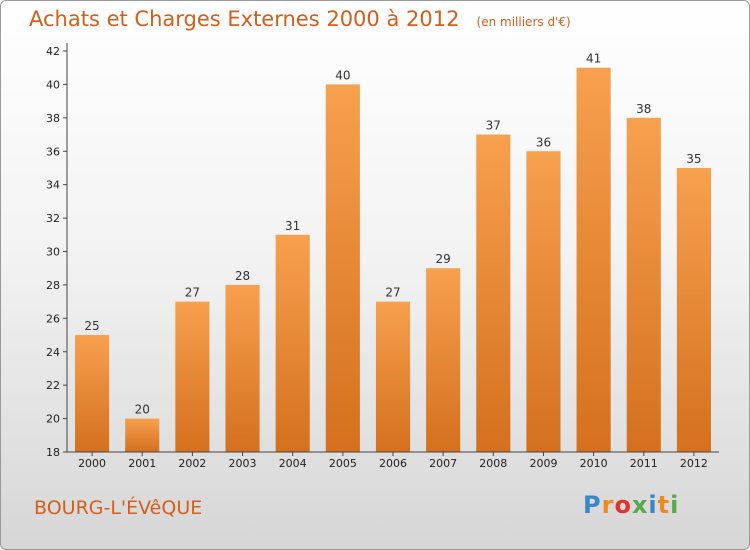 The width and height of the screenshot is (750, 550). I want to click on y-tick-label: 28, so click(53, 285).